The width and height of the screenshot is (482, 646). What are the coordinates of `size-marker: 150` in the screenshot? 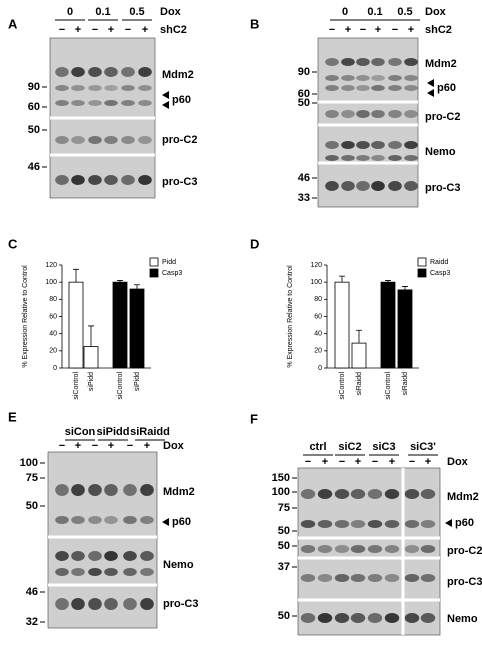 It's located at (281, 478).